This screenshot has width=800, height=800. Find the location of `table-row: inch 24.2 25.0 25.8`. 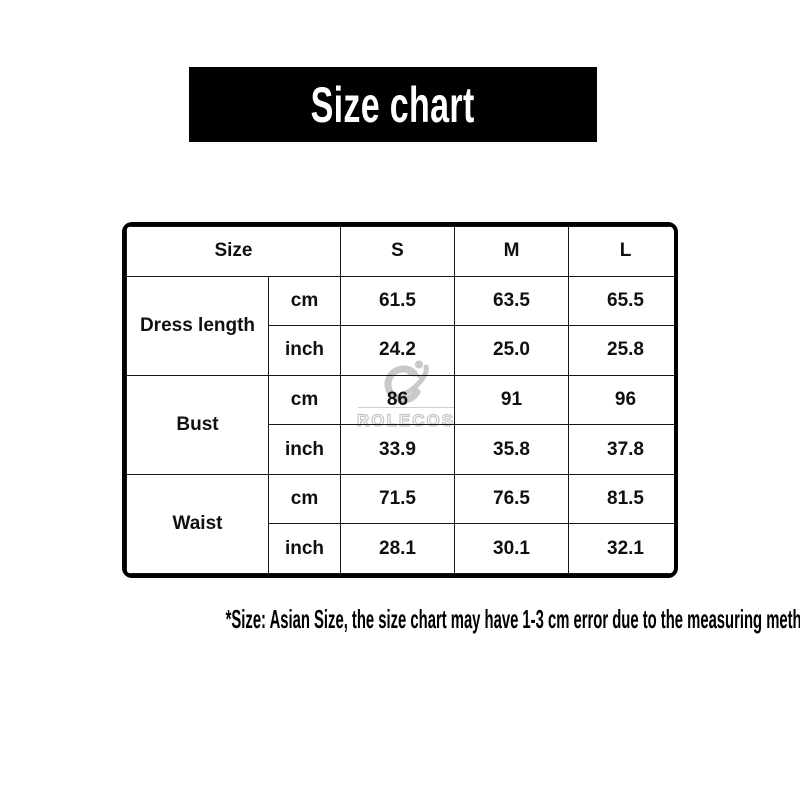

table-row: inch 24.2 25.0 25.8 is located at coordinates (400, 350).